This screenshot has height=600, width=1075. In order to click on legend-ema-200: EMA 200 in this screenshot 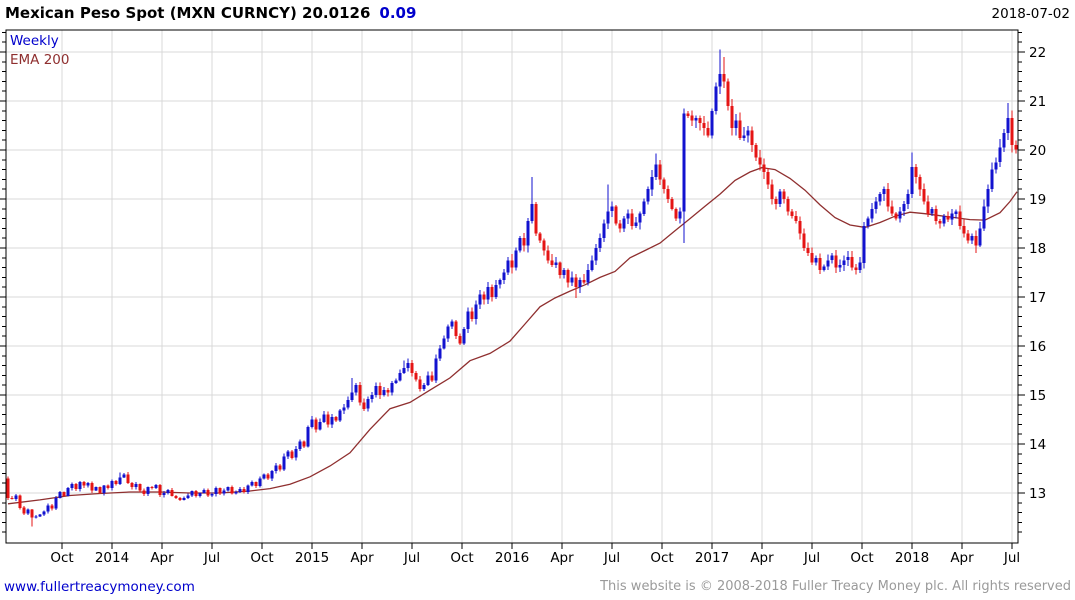, I will do `click(40, 60)`.